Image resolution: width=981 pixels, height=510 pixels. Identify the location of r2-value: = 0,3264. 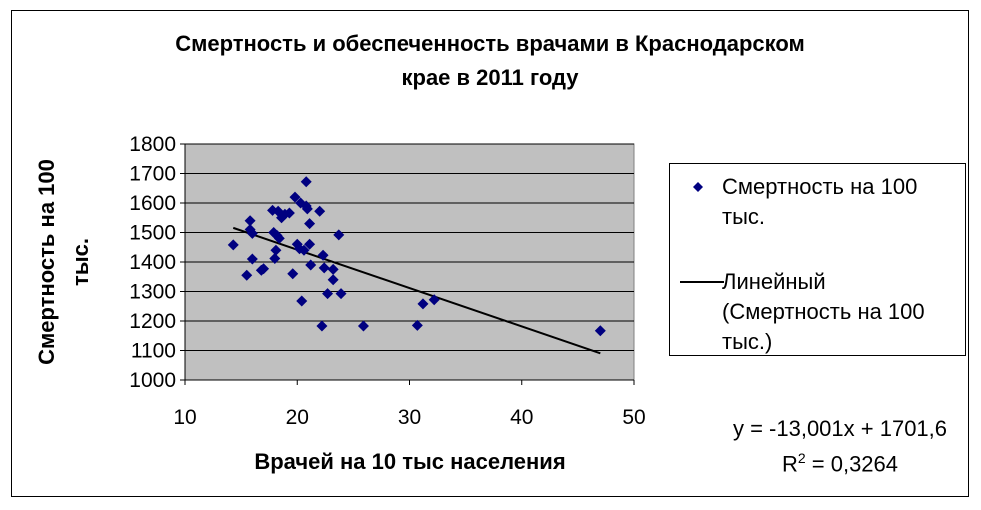
(852, 464).